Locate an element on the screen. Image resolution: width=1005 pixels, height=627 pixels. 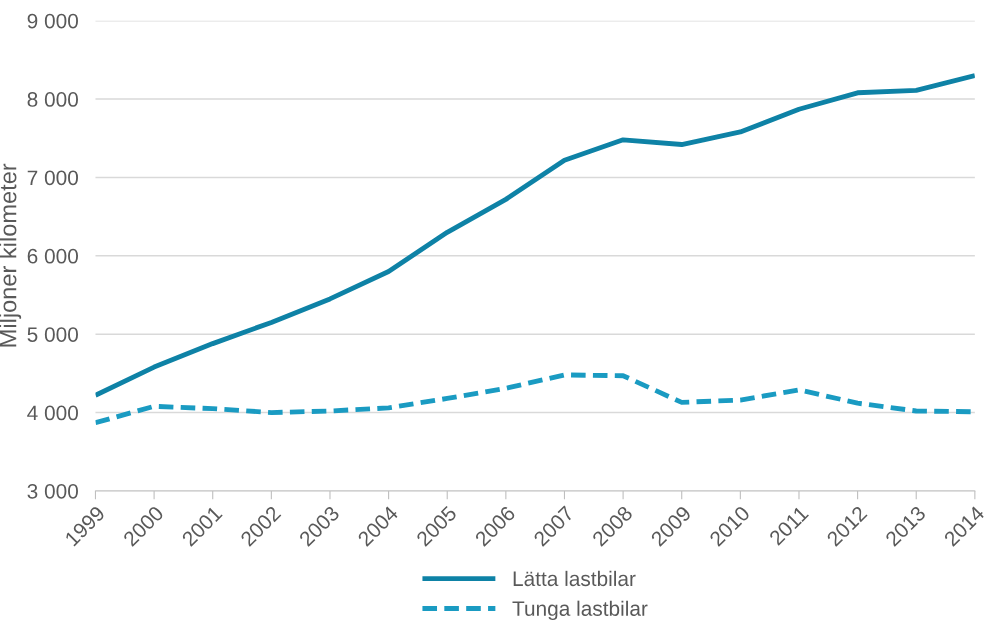
y-axis-title: Miljoner kilometer is located at coordinates (11, 255).